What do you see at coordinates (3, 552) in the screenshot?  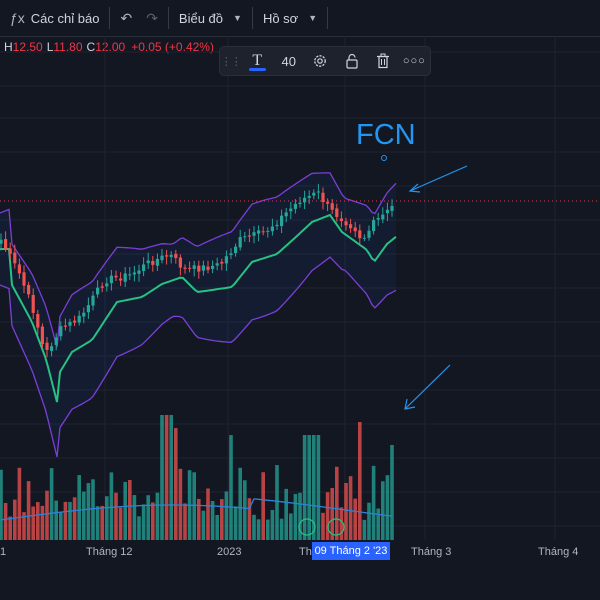 I see `x-axis-label: 1` at bounding box center [3, 552].